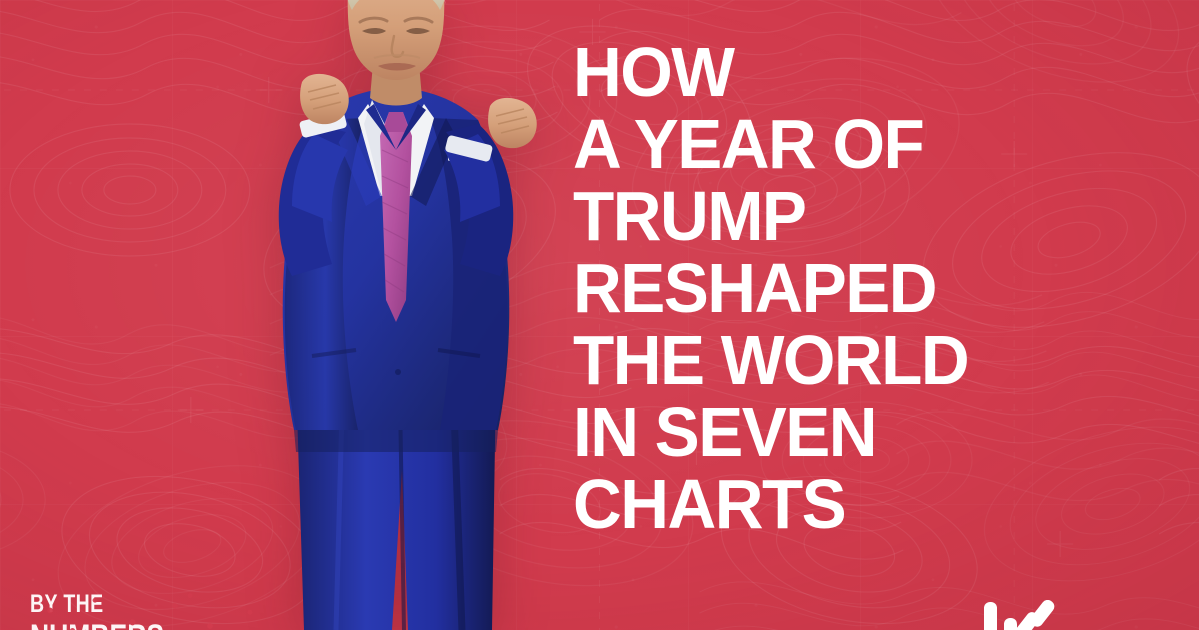 The width and height of the screenshot is (1199, 630). I want to click on headline-line-4: RESHAPED, so click(755, 288).